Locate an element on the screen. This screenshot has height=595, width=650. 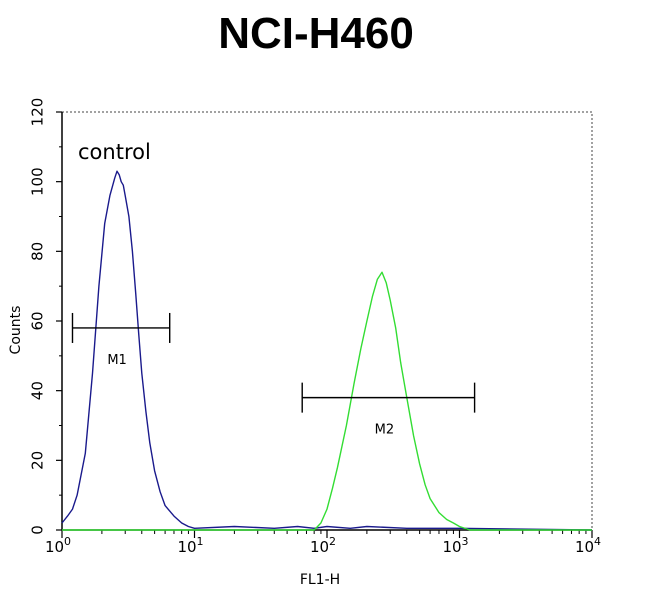
x-tick-label: 10³ is located at coordinates (455, 545).